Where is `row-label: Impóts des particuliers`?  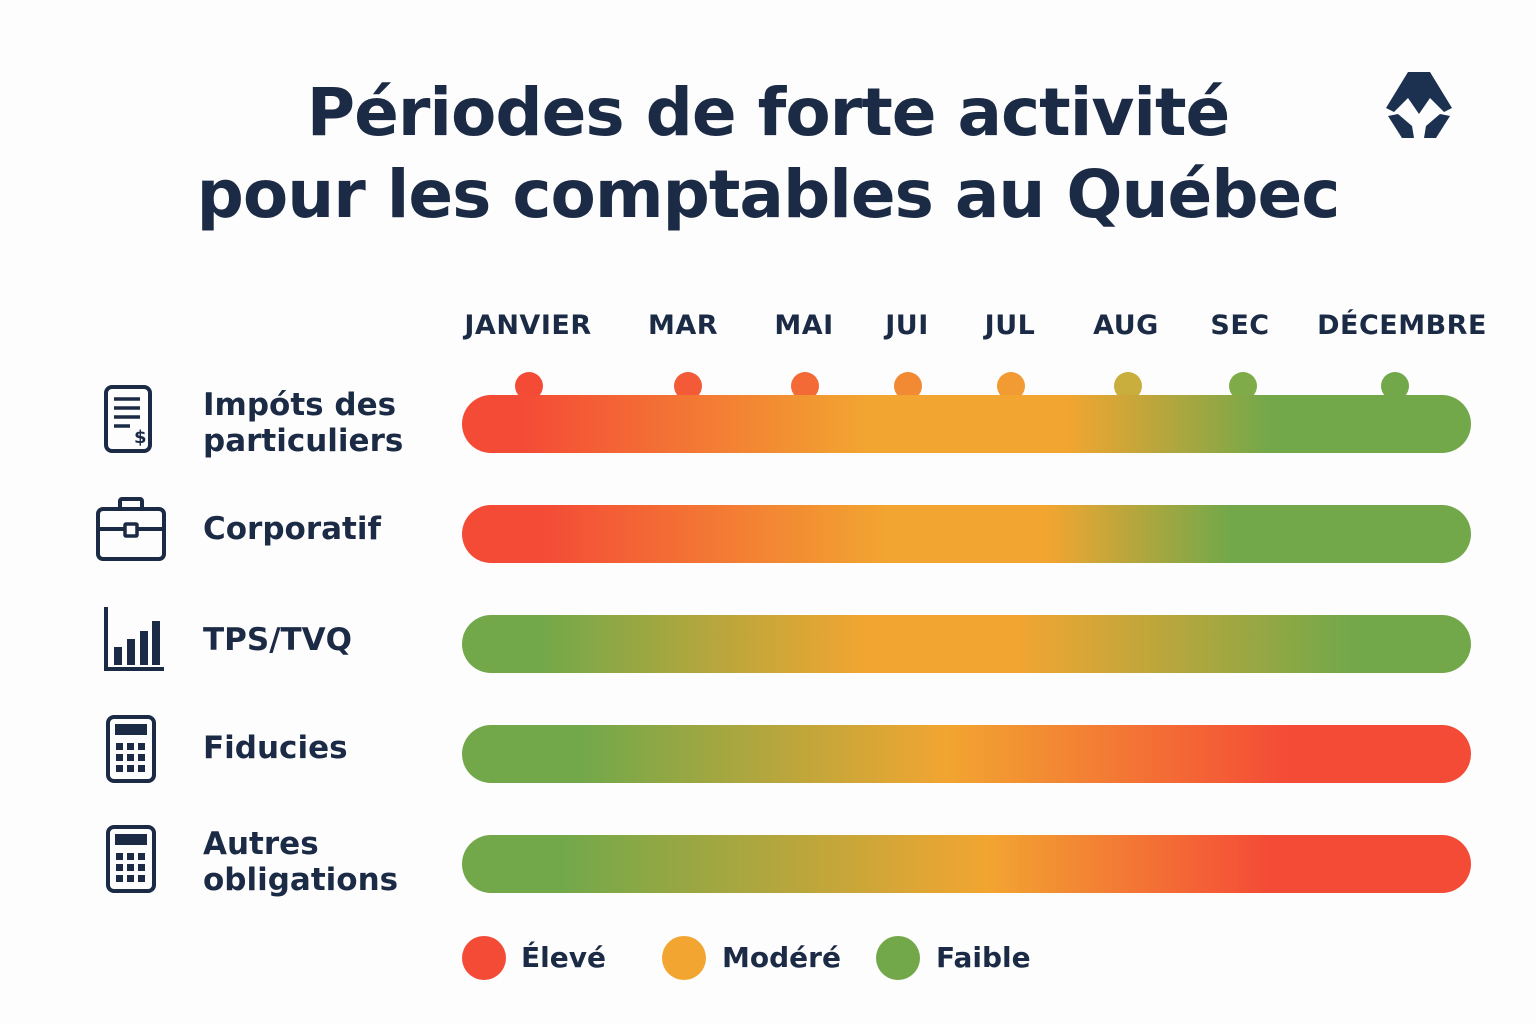
row-label: Impóts des particuliers is located at coordinates (303, 423).